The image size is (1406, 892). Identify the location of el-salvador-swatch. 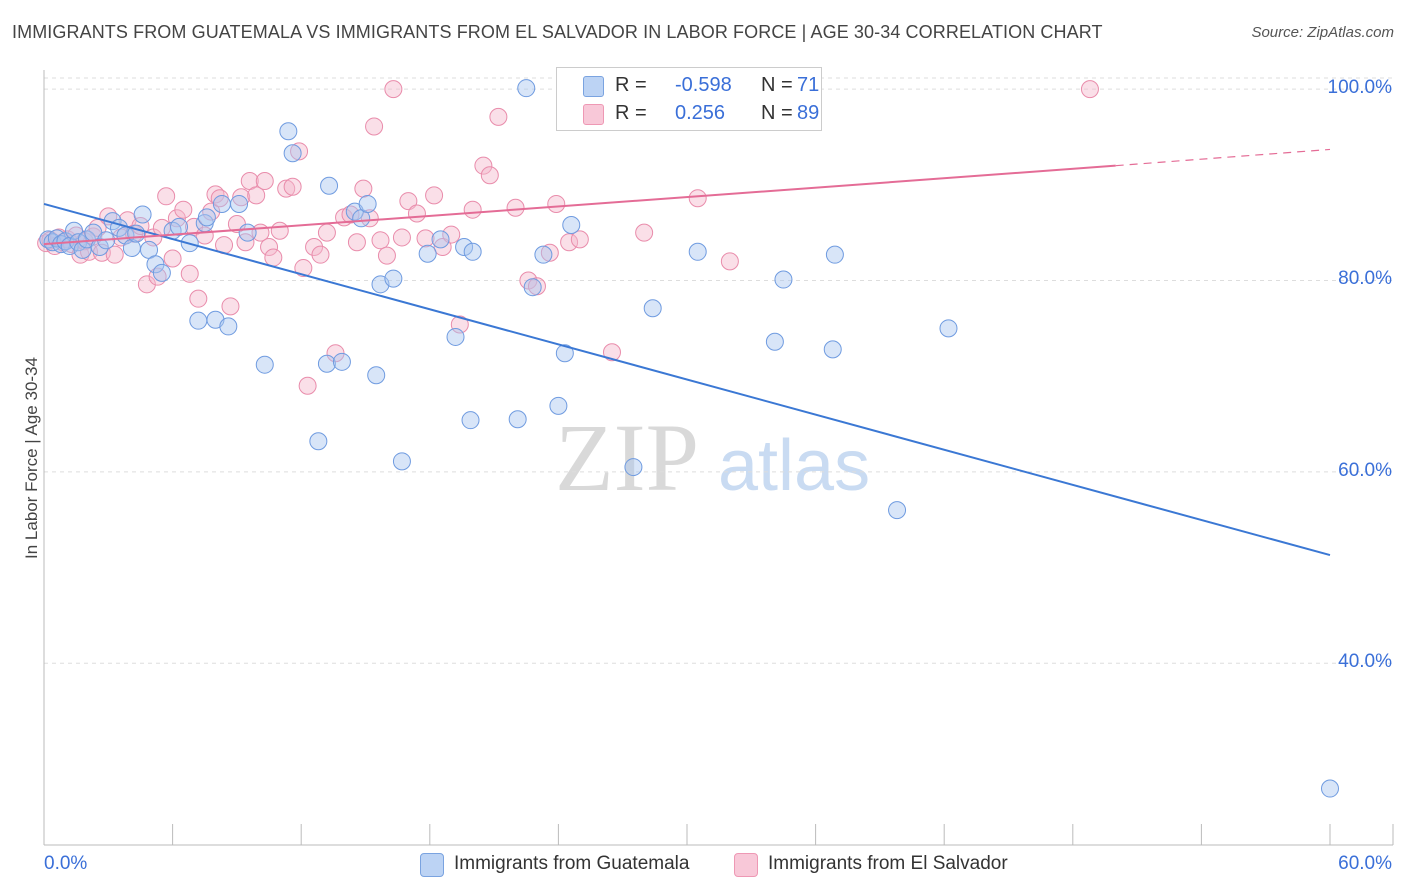
(593, 114).